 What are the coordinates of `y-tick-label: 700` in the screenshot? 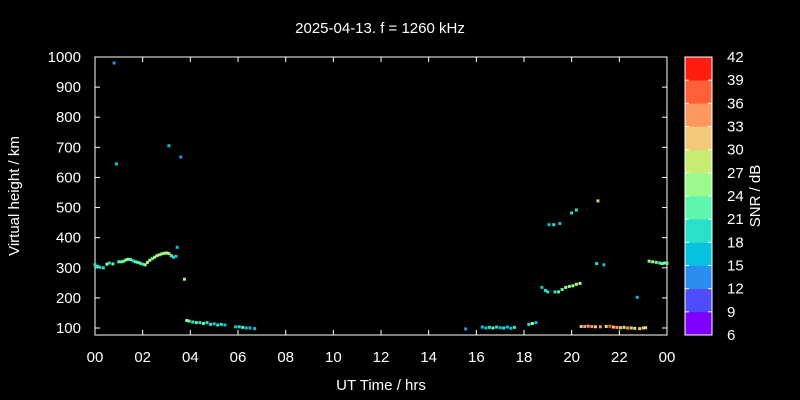 It's located at (68, 147).